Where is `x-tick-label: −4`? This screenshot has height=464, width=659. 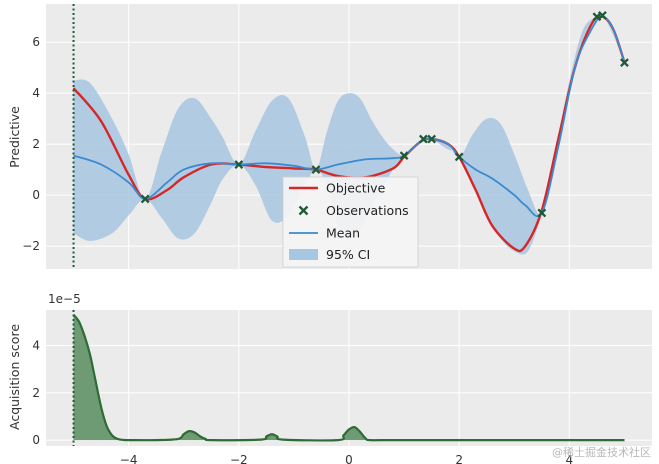
x-tick-label: −4 is located at coordinates (129, 458).